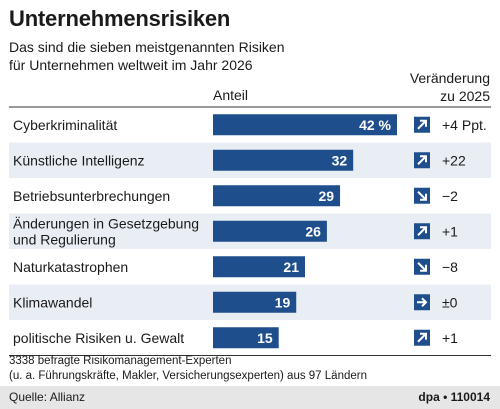 This screenshot has height=409, width=500. I want to click on category-label: Naturkatastrophen, so click(70, 267).